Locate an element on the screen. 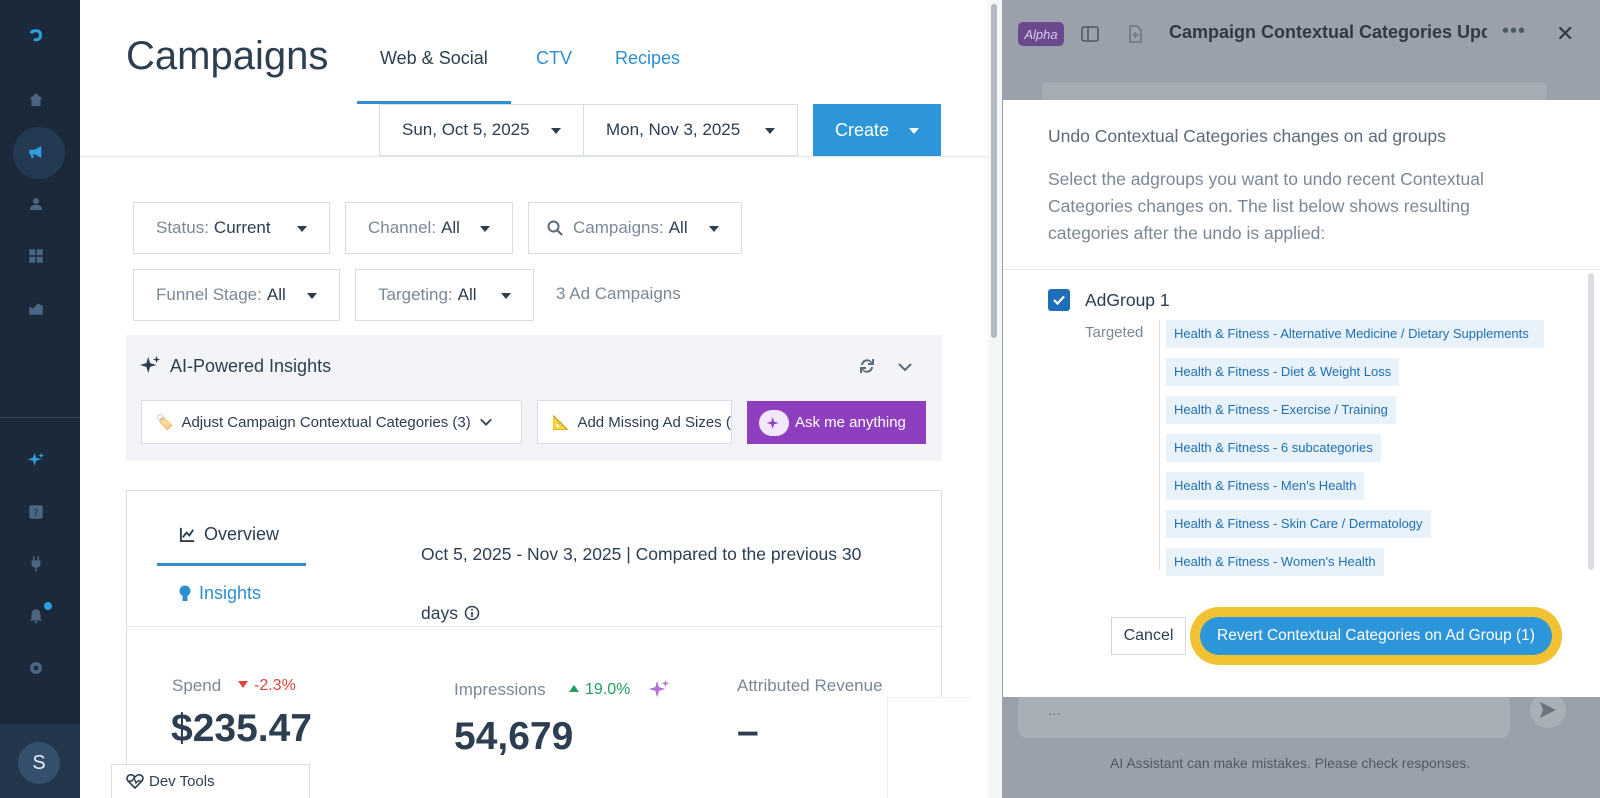  create-button: Create is located at coordinates (877, 130).